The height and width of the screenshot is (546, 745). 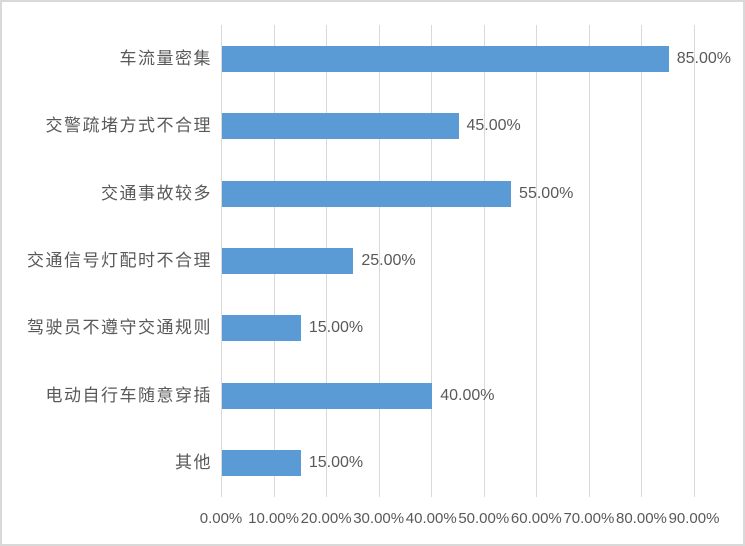 What do you see at coordinates (193, 463) in the screenshot?
I see `category-label: 其他` at bounding box center [193, 463].